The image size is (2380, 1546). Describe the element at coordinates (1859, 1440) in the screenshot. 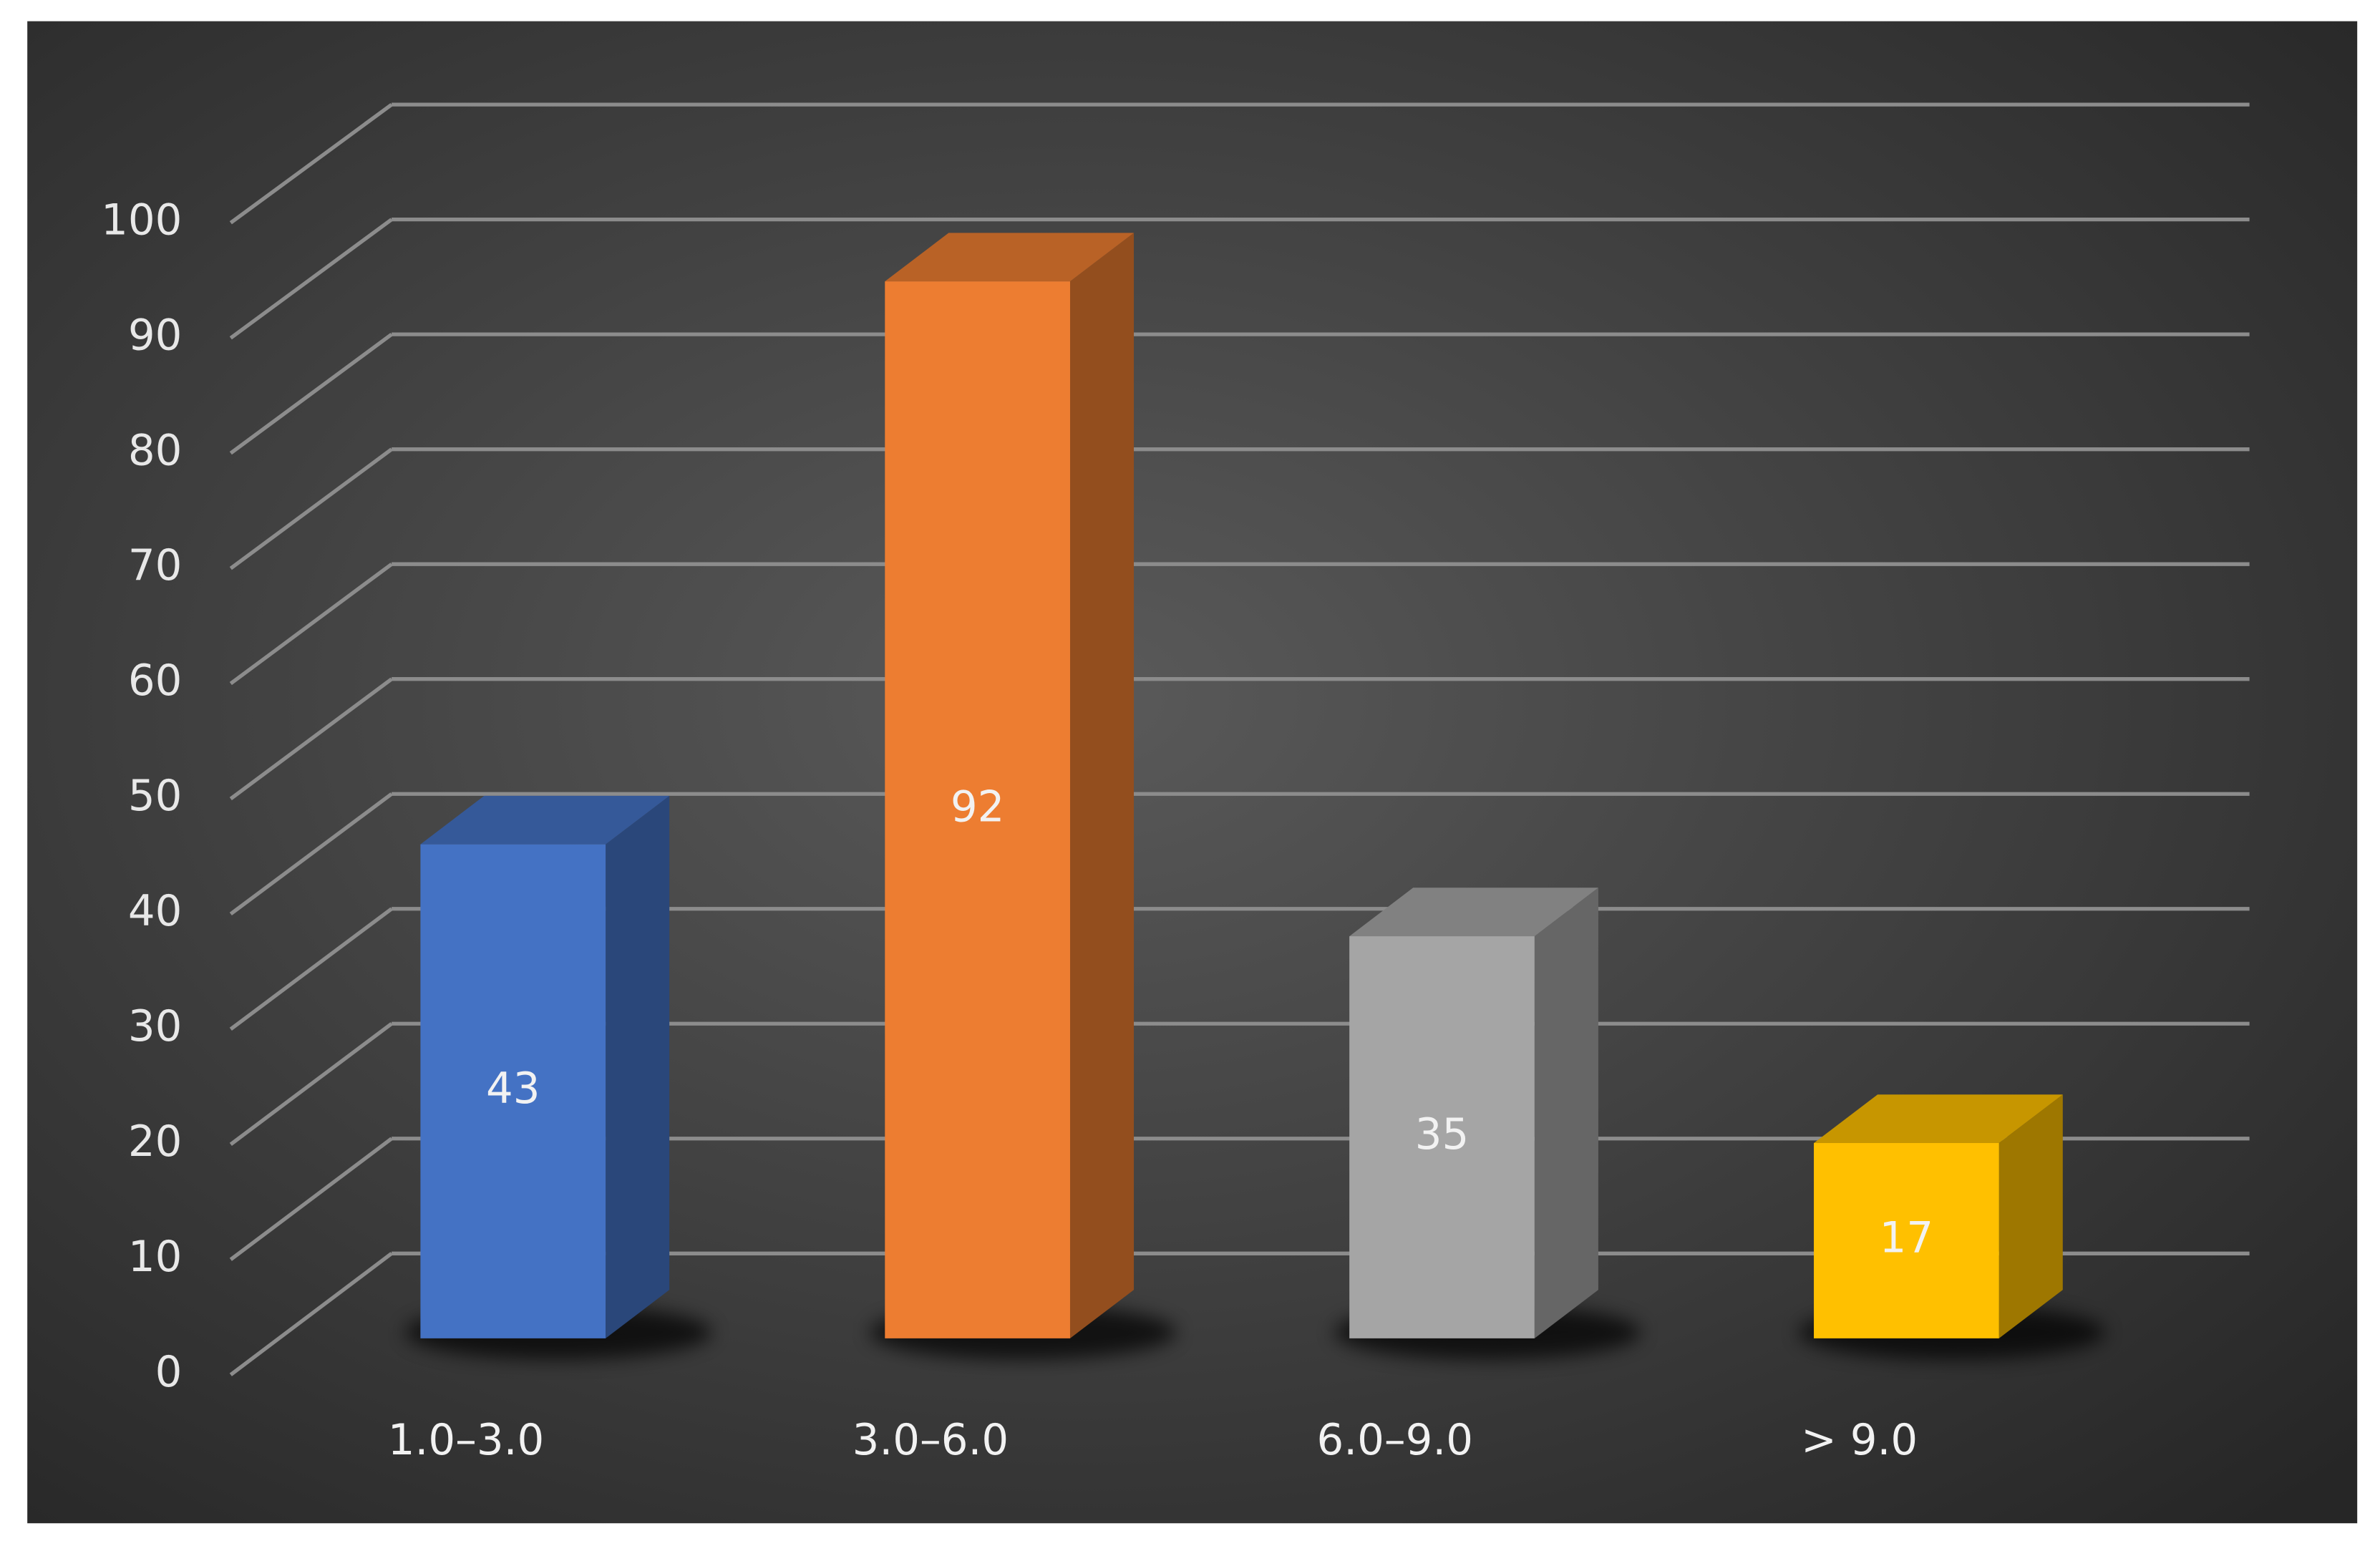

I see `x-tick-label: > 9.0` at that location.